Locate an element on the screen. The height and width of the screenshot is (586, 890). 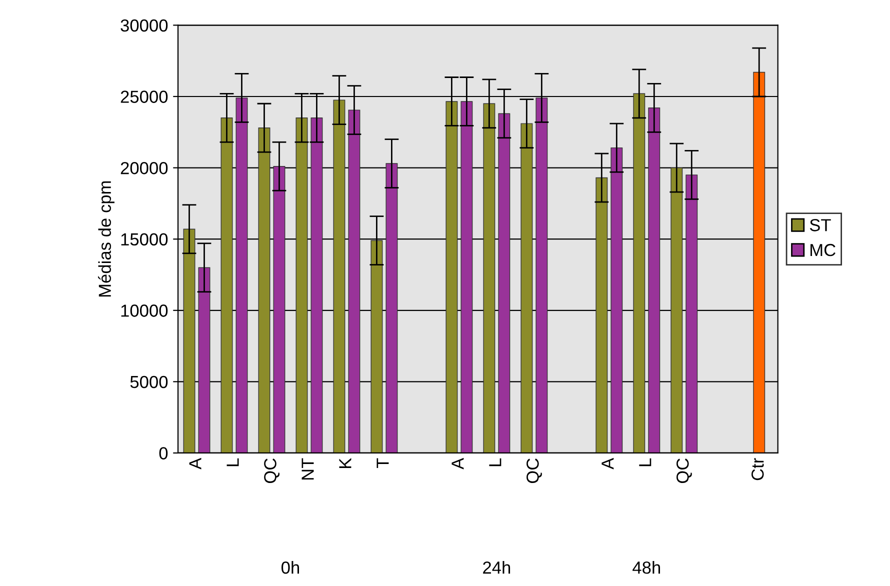
x-tick-label: K is located at coordinates (345, 463).